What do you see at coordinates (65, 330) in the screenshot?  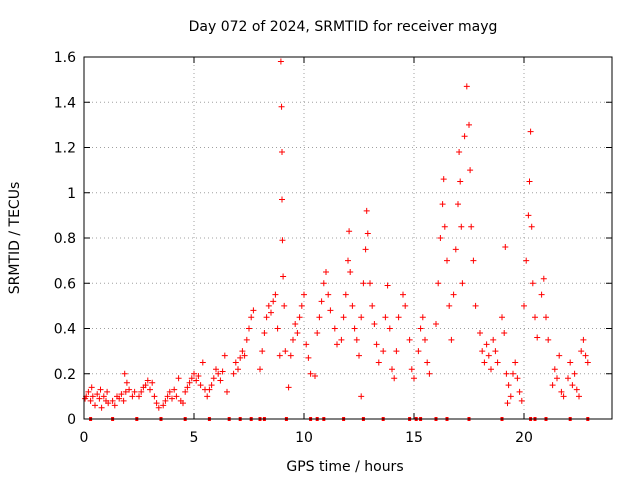 I see `y-tick-label: 0.4` at bounding box center [65, 330].